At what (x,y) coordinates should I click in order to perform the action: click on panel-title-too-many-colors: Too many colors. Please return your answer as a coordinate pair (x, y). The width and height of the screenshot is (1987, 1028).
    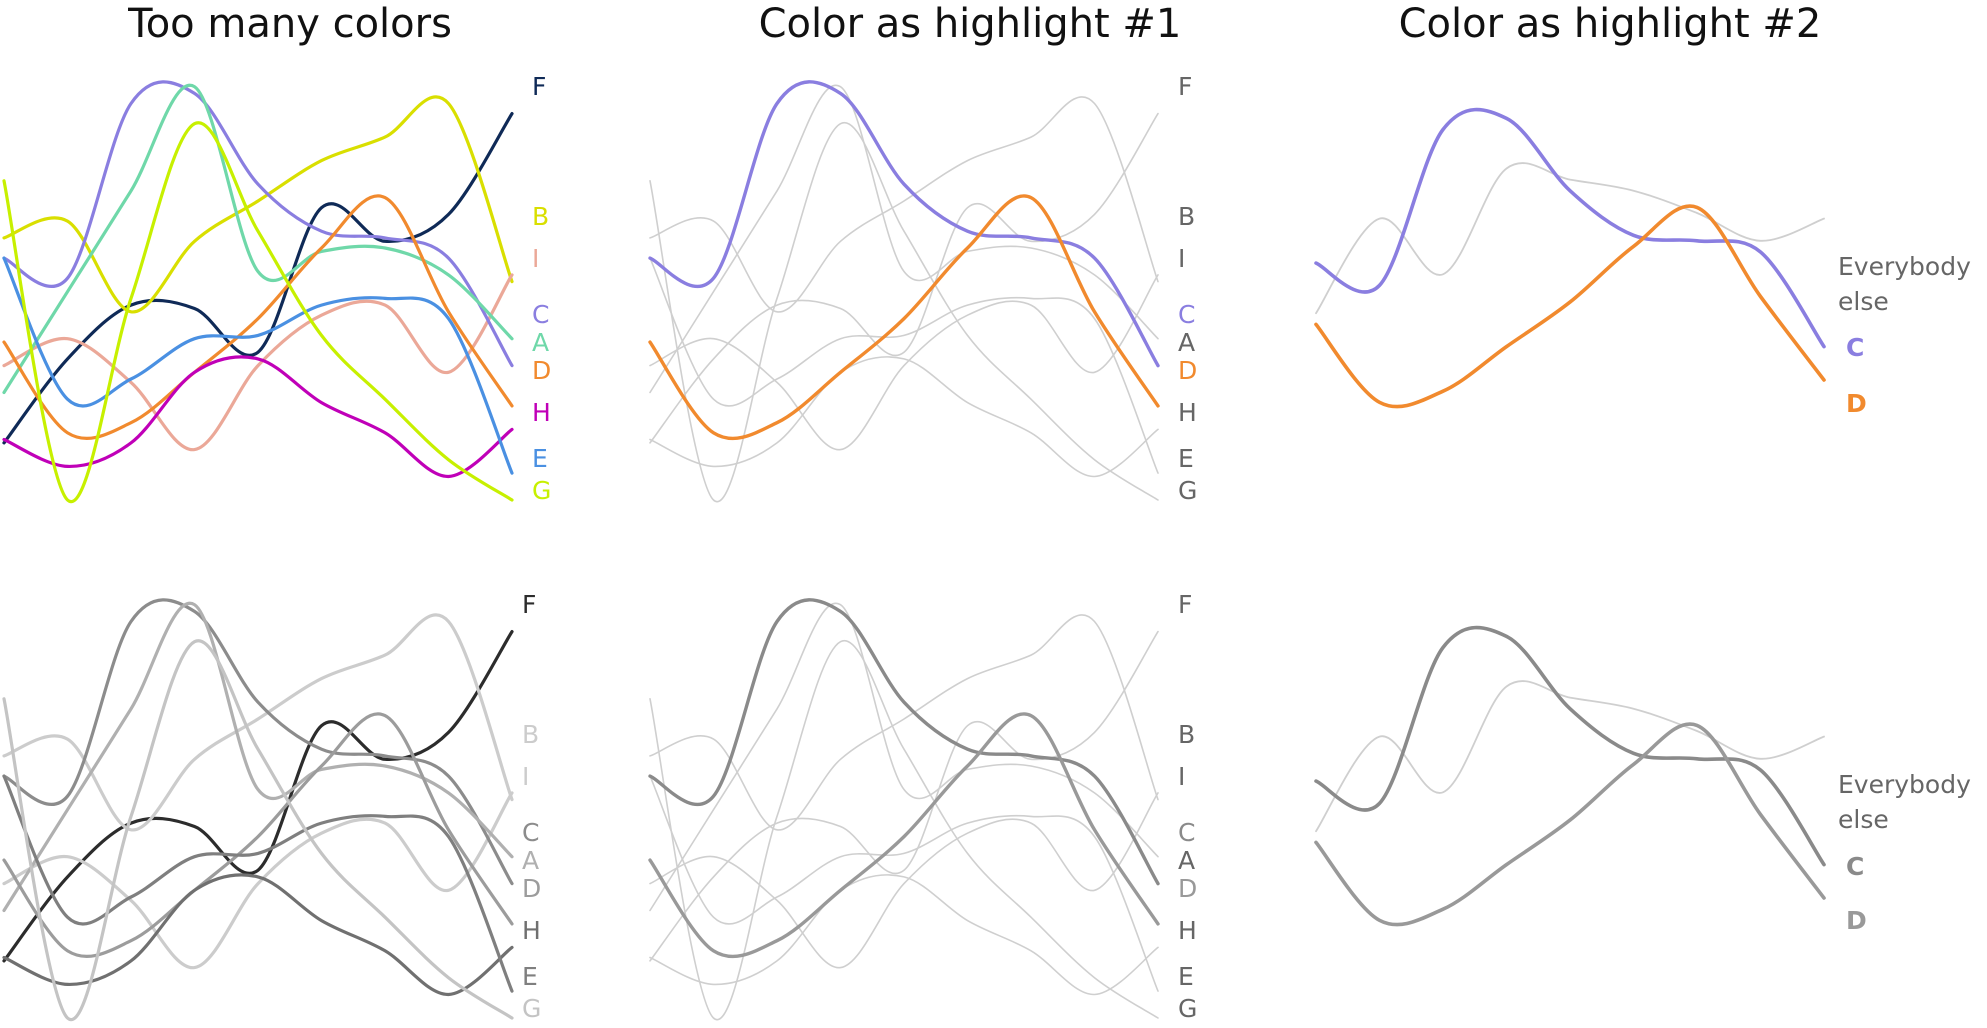
    Looking at the image, I should click on (290, 24).